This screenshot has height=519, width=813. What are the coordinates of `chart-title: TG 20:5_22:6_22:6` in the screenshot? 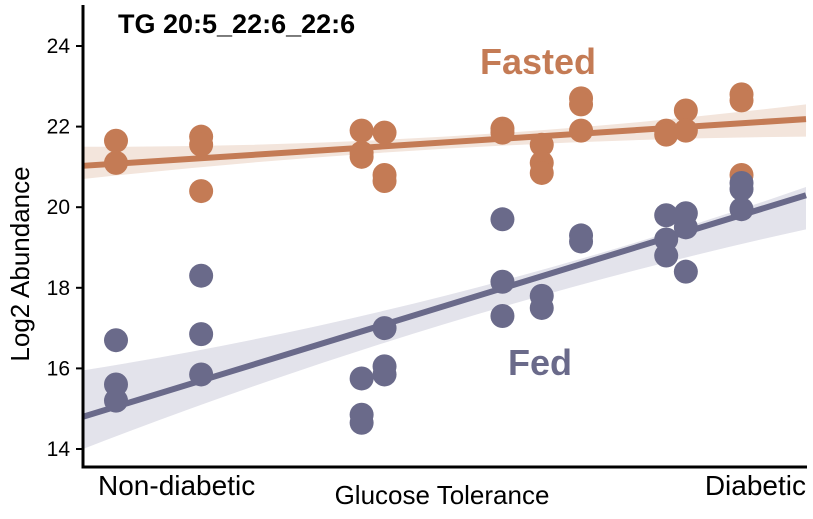 It's located at (236, 24).